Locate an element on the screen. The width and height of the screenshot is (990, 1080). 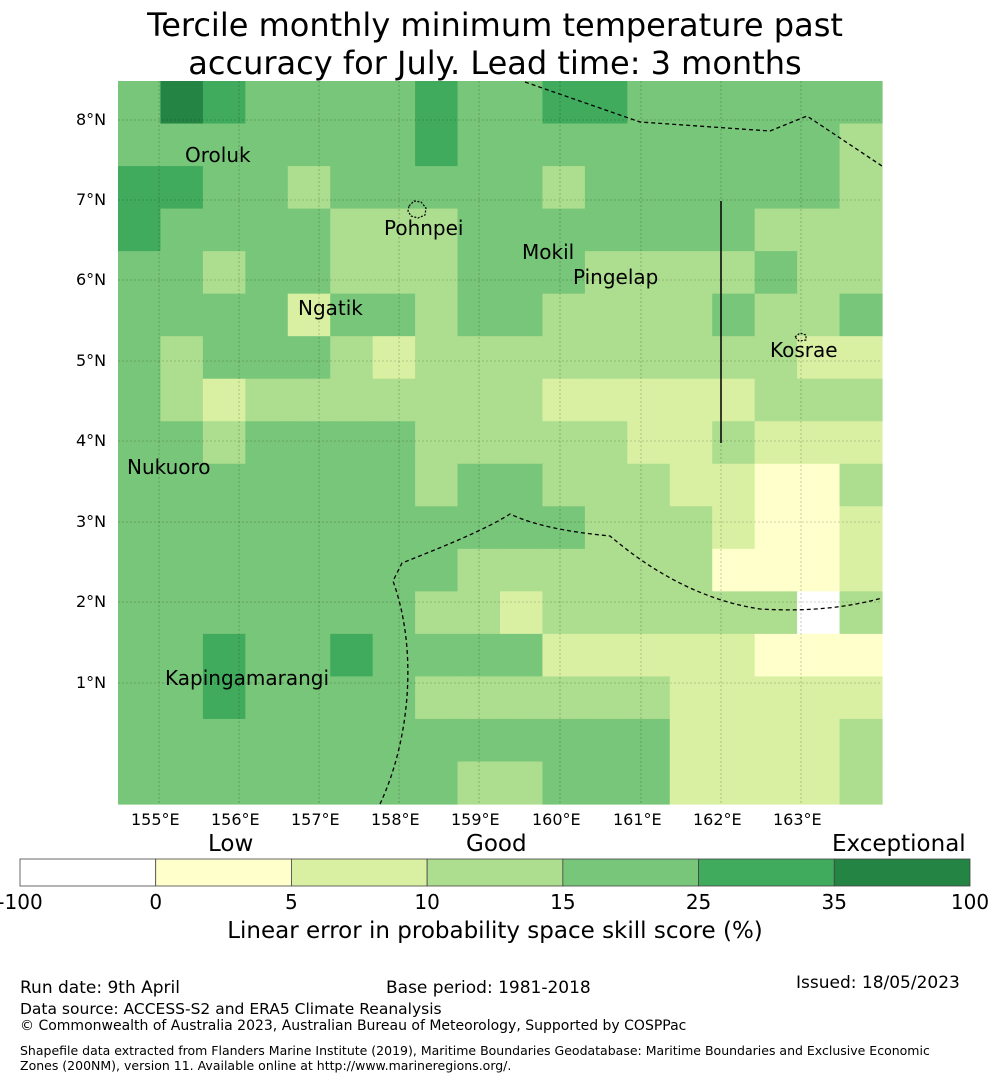
colorbar is located at coordinates (495, 872).